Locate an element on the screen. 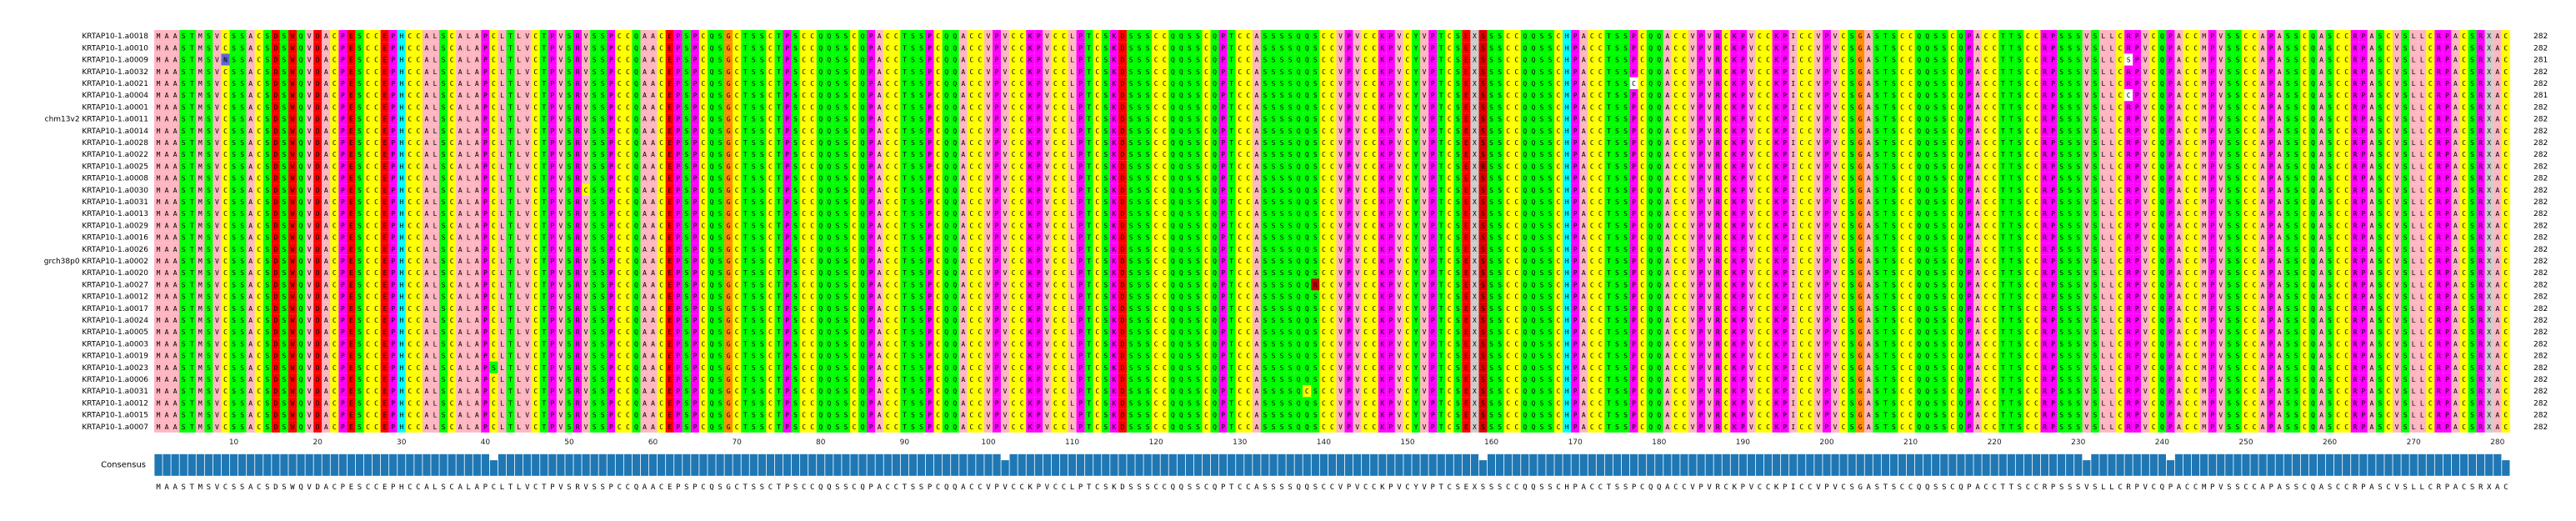  row-label: KRTAP10-1.a0021 is located at coordinates (115, 84).